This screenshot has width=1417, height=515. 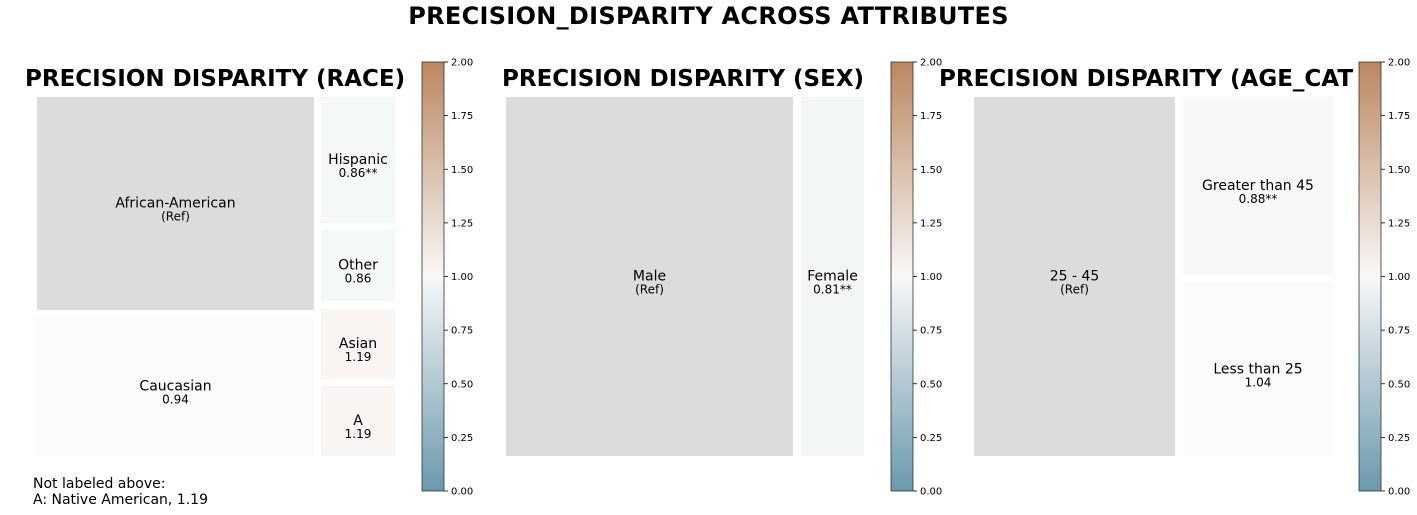 I want to click on tile-value-label: 1.04, so click(x=1258, y=383).